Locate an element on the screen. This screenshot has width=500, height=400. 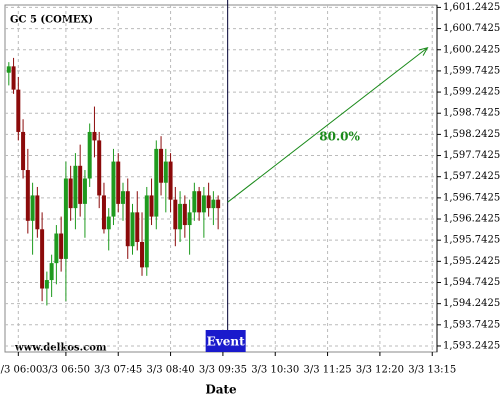
forecast-label: 80.0% is located at coordinates (339, 136).